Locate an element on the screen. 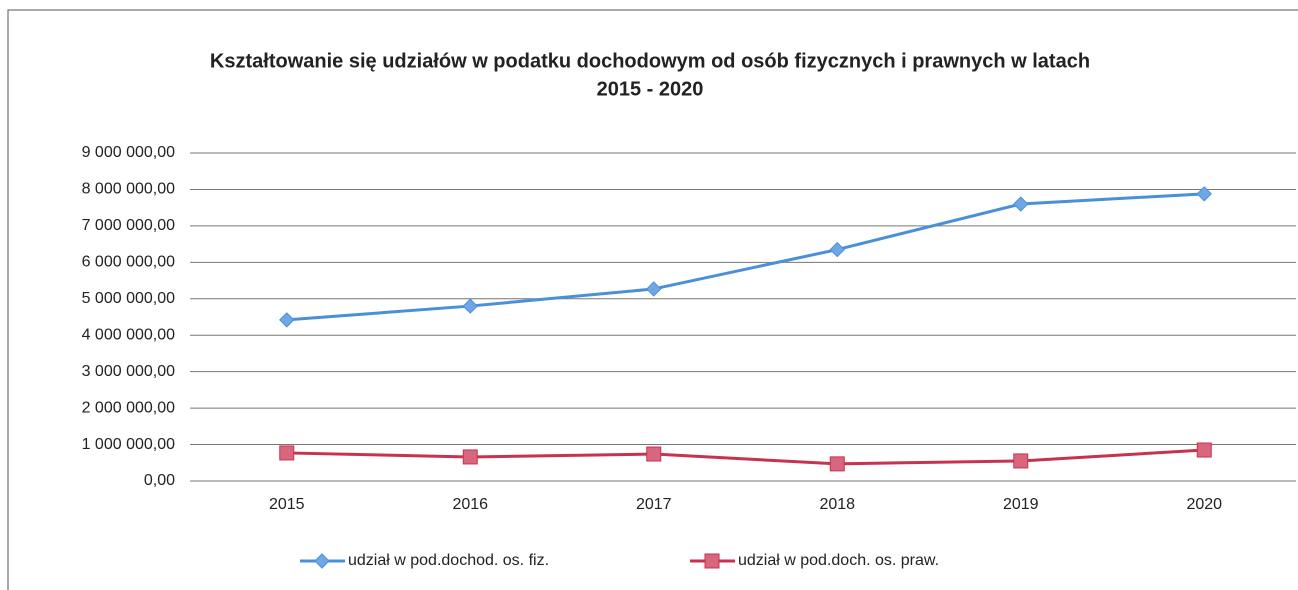  x-tick-label: 2016 is located at coordinates (470, 504).